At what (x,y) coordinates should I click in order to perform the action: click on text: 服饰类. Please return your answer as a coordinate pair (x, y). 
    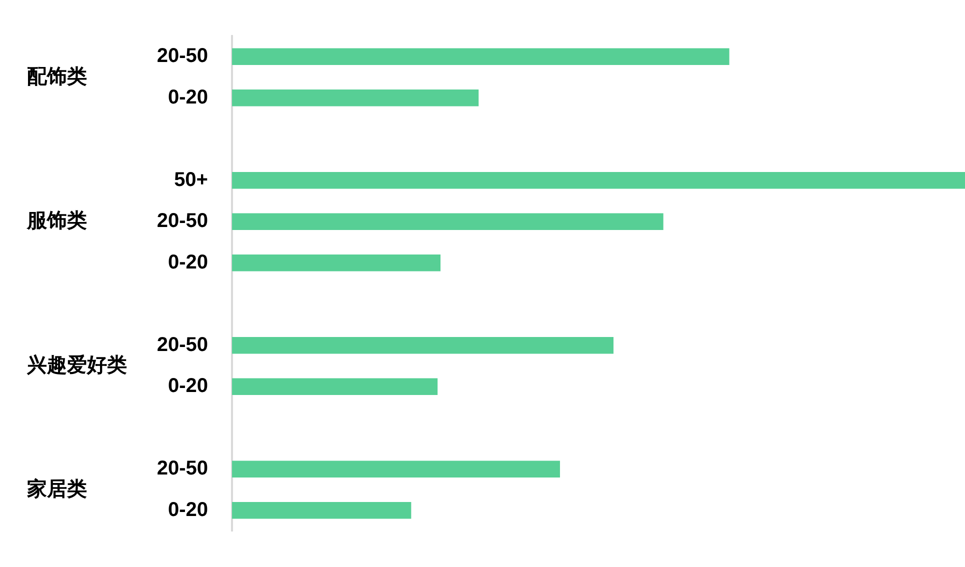
    Looking at the image, I should click on (56, 221).